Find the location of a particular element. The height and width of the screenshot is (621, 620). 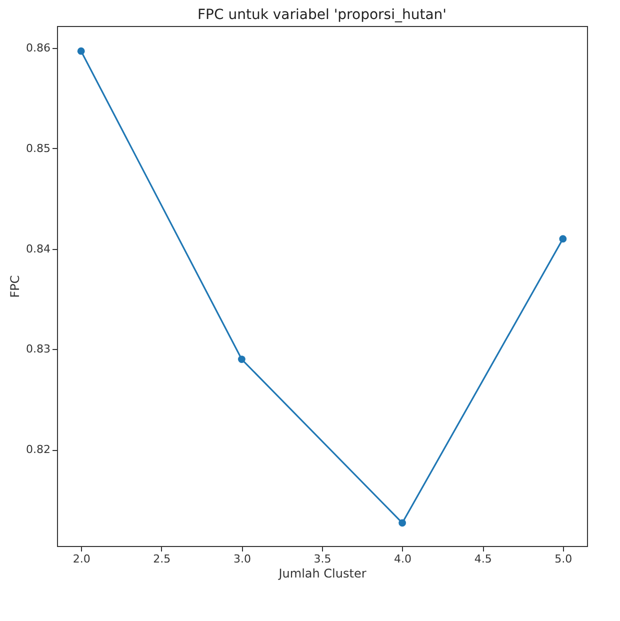

x-tick-label: 3.0 is located at coordinates (242, 559).